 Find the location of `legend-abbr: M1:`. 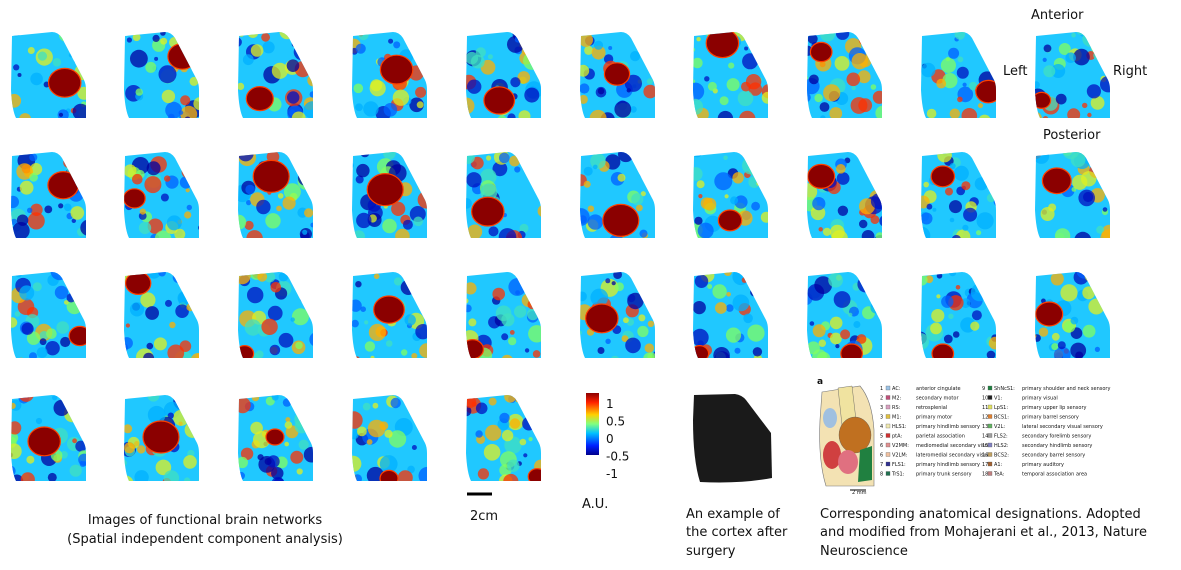

legend-abbr: M1: is located at coordinates (896, 418).